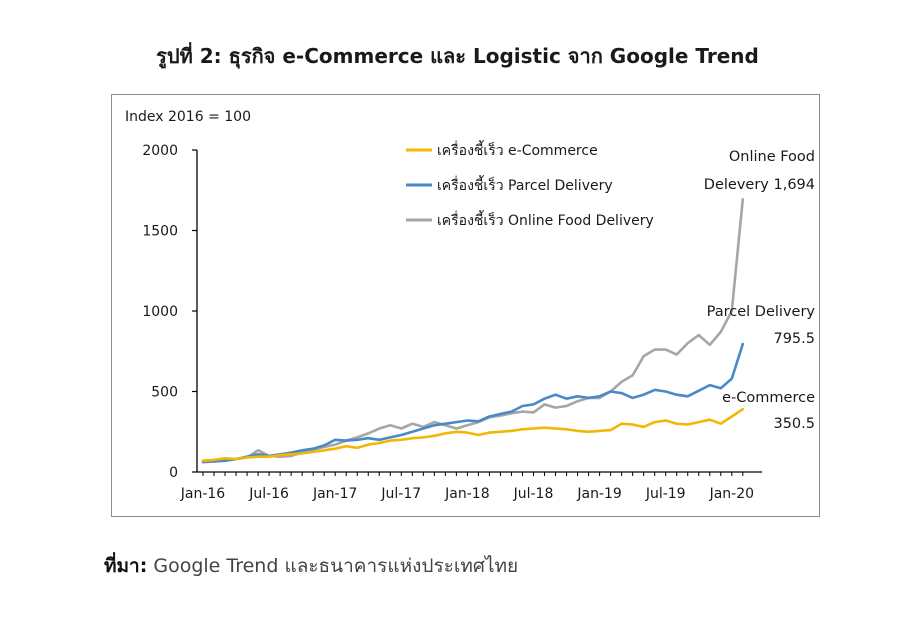 The width and height of the screenshot is (915, 622). Describe the element at coordinates (126, 566) in the screenshot. I see `source-label: ที่มา:` at that location.